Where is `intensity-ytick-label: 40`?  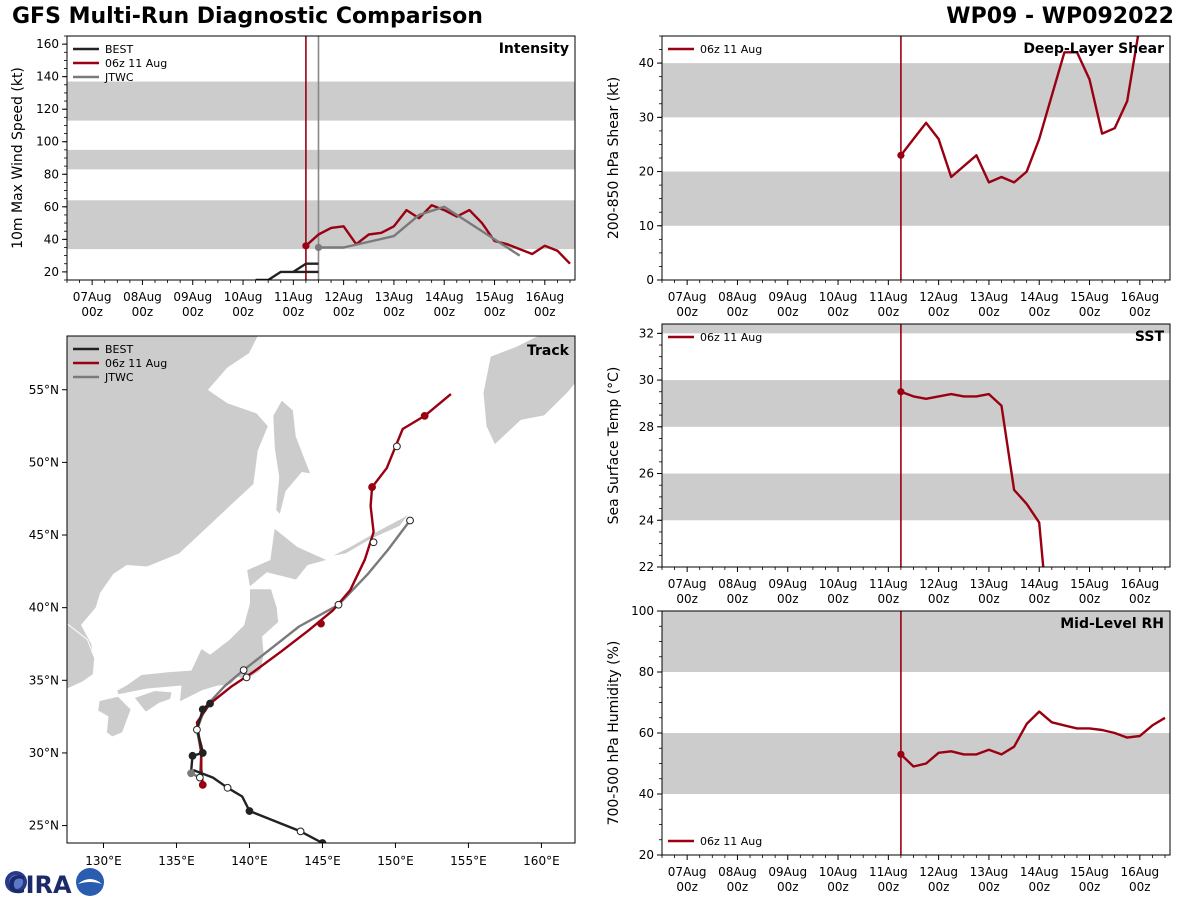 intensity-ytick-label: 40 is located at coordinates (51, 239).